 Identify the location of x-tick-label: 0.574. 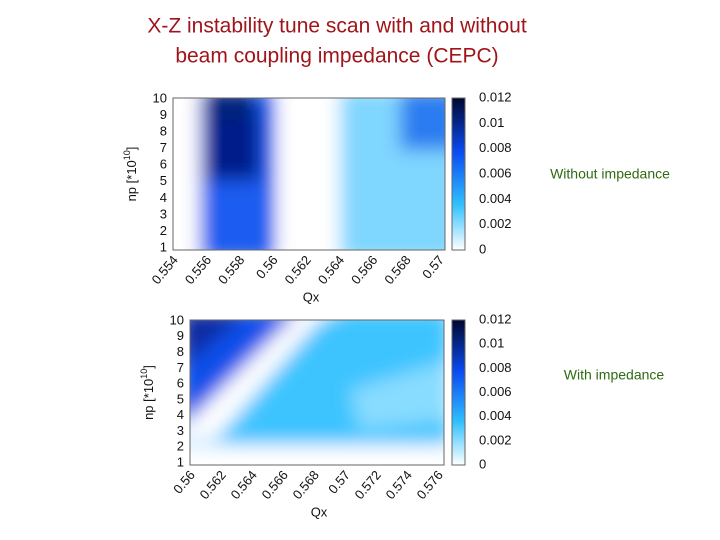
(399, 484).